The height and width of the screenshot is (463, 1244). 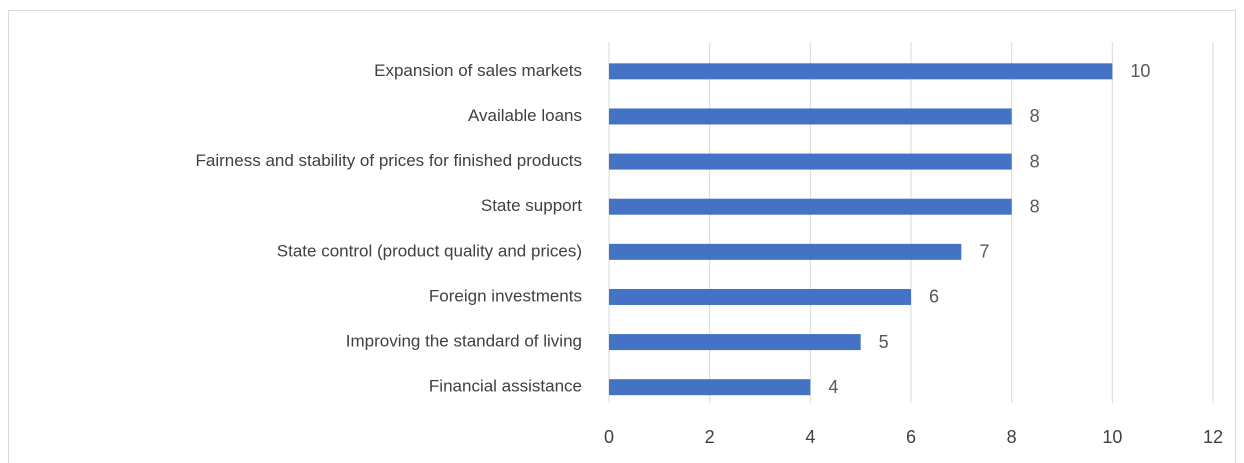 What do you see at coordinates (710, 437) in the screenshot?
I see `x-tick-label: 2` at bounding box center [710, 437].